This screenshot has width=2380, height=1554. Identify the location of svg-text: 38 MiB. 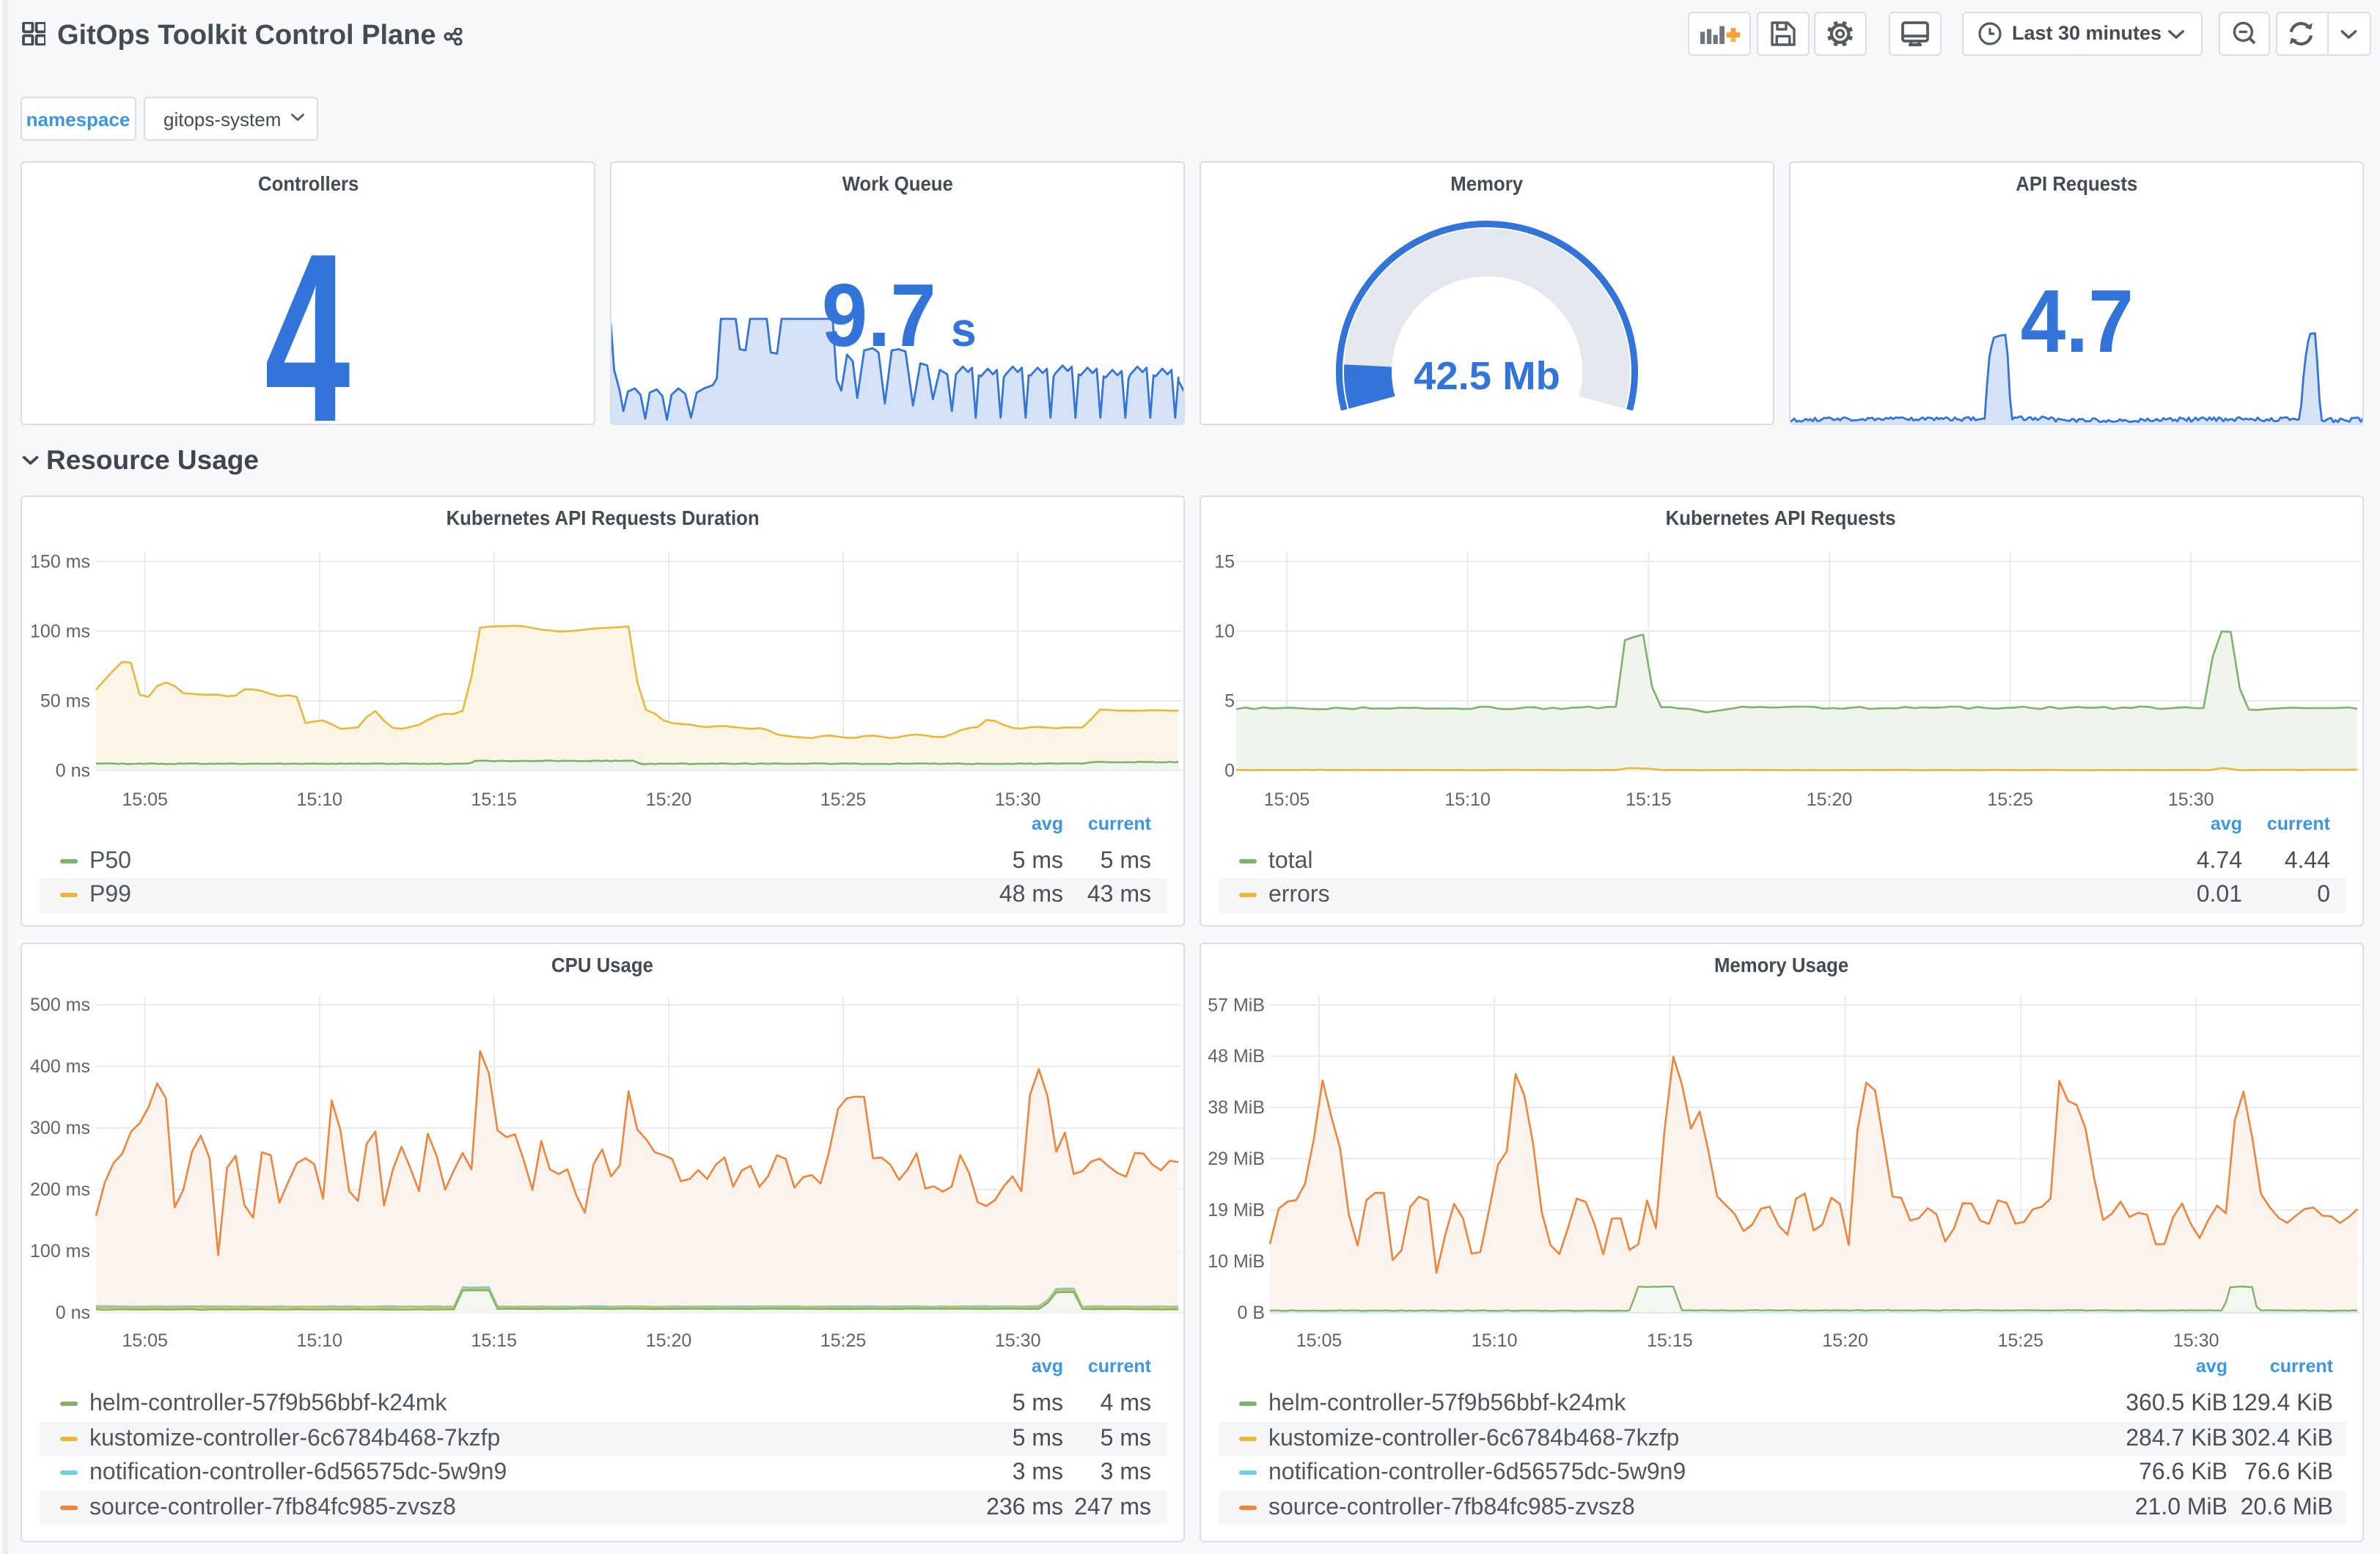
(1237, 1107).